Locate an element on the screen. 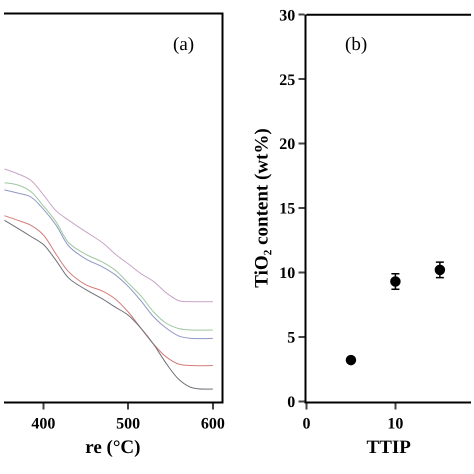 The width and height of the screenshot is (474, 474). y-tick-label: 30 is located at coordinates (287, 15).